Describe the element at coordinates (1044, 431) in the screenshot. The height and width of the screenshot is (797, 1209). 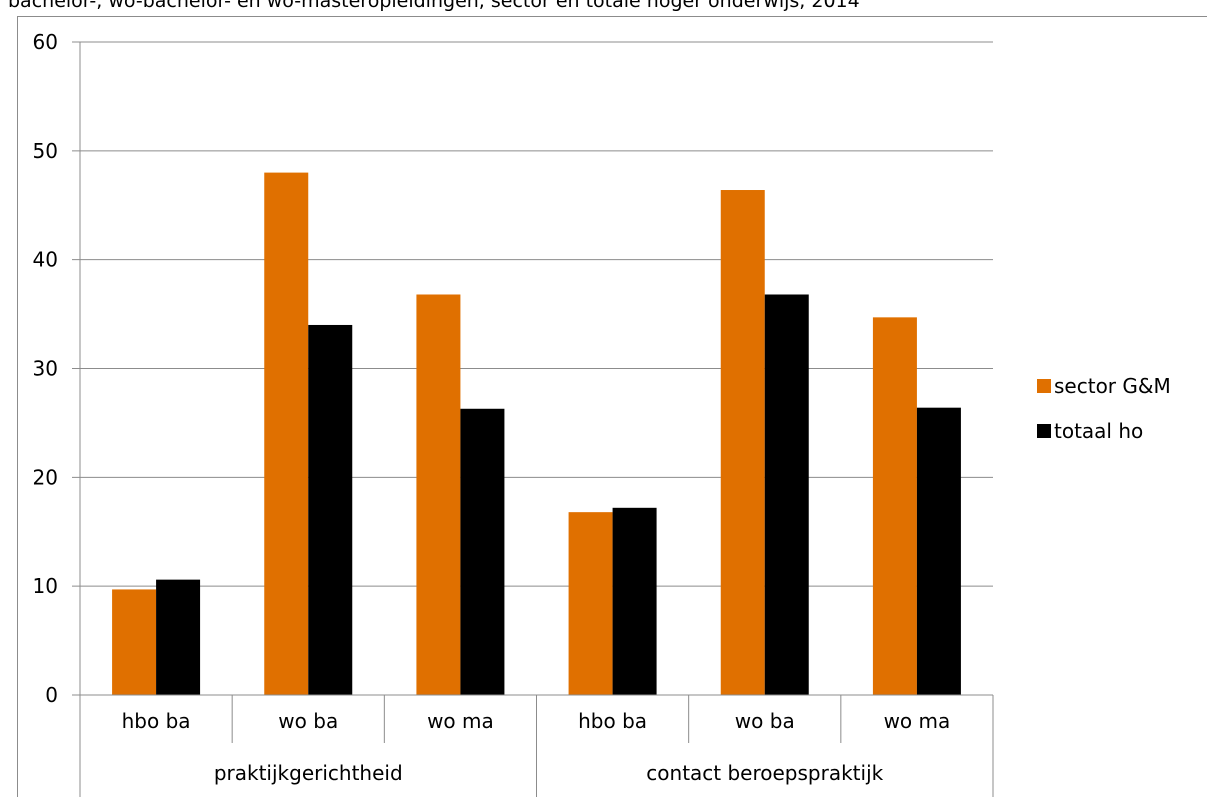
I see `legend-swatch-totaal` at that location.